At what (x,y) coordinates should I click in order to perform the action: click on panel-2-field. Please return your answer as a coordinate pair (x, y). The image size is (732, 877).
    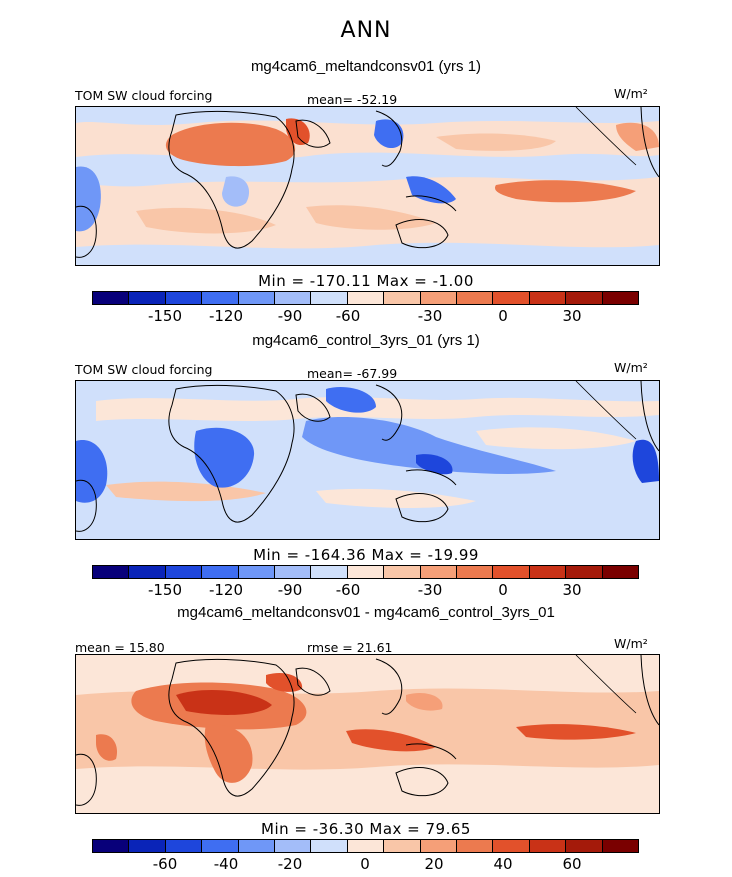
    Looking at the image, I should click on (367, 460).